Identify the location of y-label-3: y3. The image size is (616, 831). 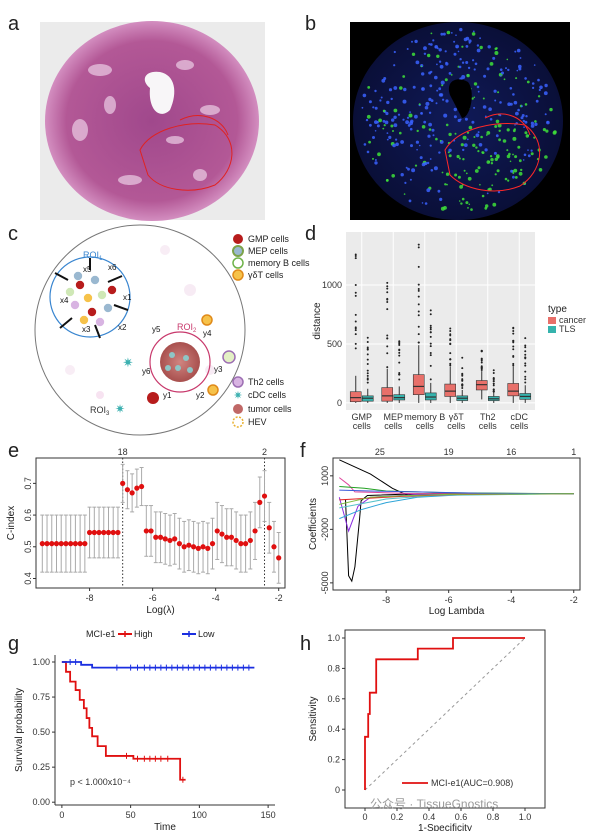
(218, 369).